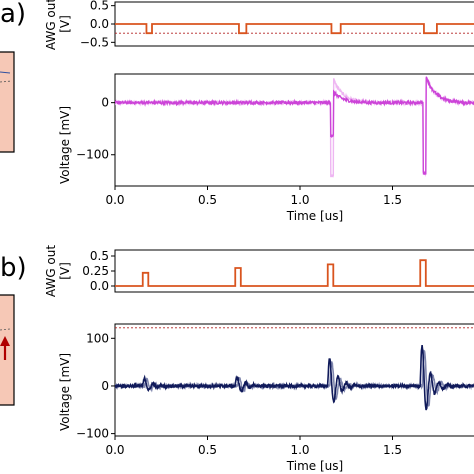  I want to click on panel-a-inset-line, so click(5, 72).